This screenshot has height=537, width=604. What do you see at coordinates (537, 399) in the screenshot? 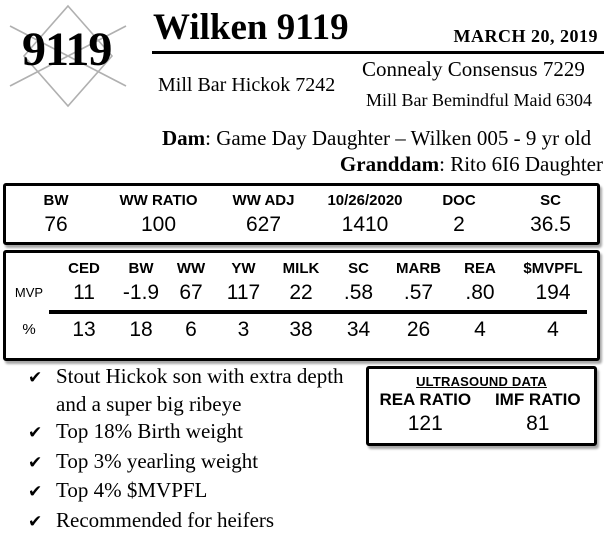
I see `column-header: IMF RATIO` at bounding box center [537, 399].